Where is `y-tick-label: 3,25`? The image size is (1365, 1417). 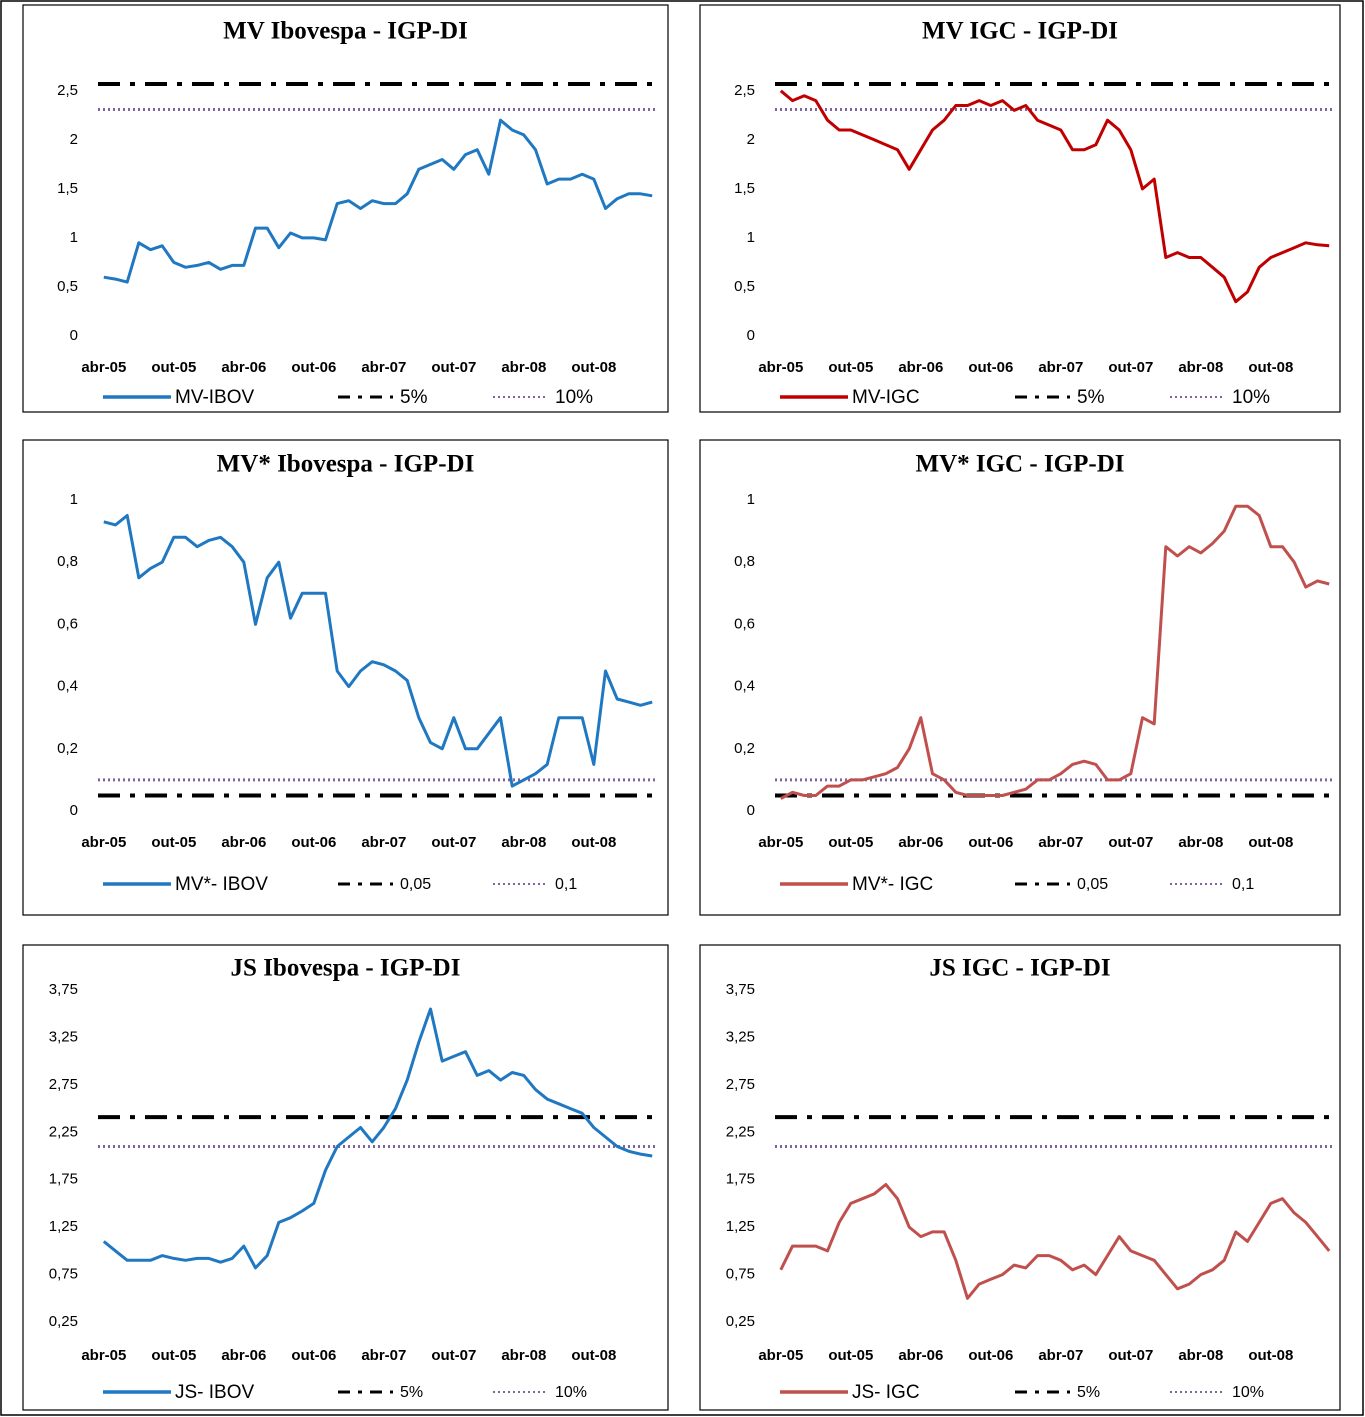
y-tick-label: 3,25 is located at coordinates (740, 1036).